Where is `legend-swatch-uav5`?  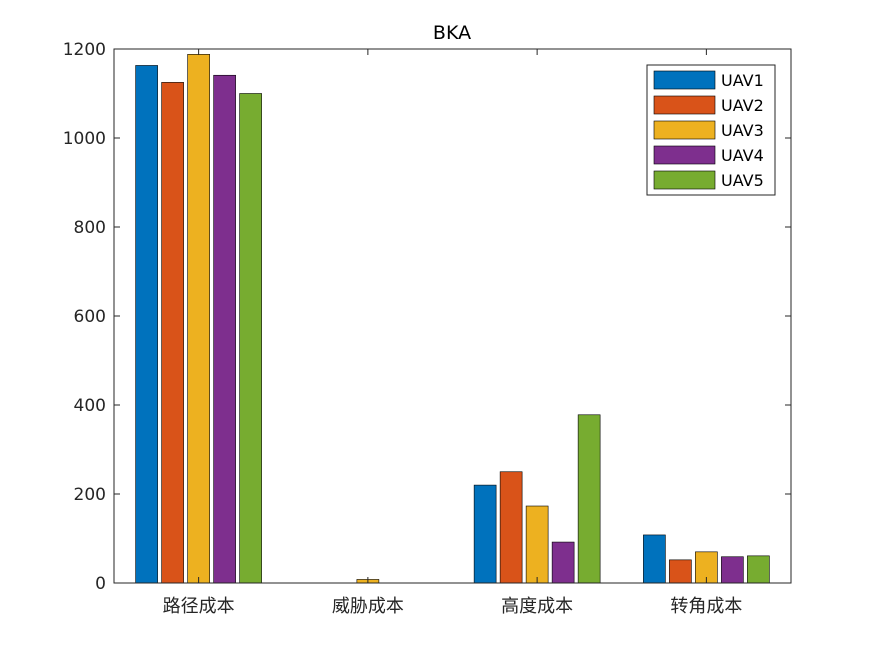
legend-swatch-uav5 is located at coordinates (684, 180).